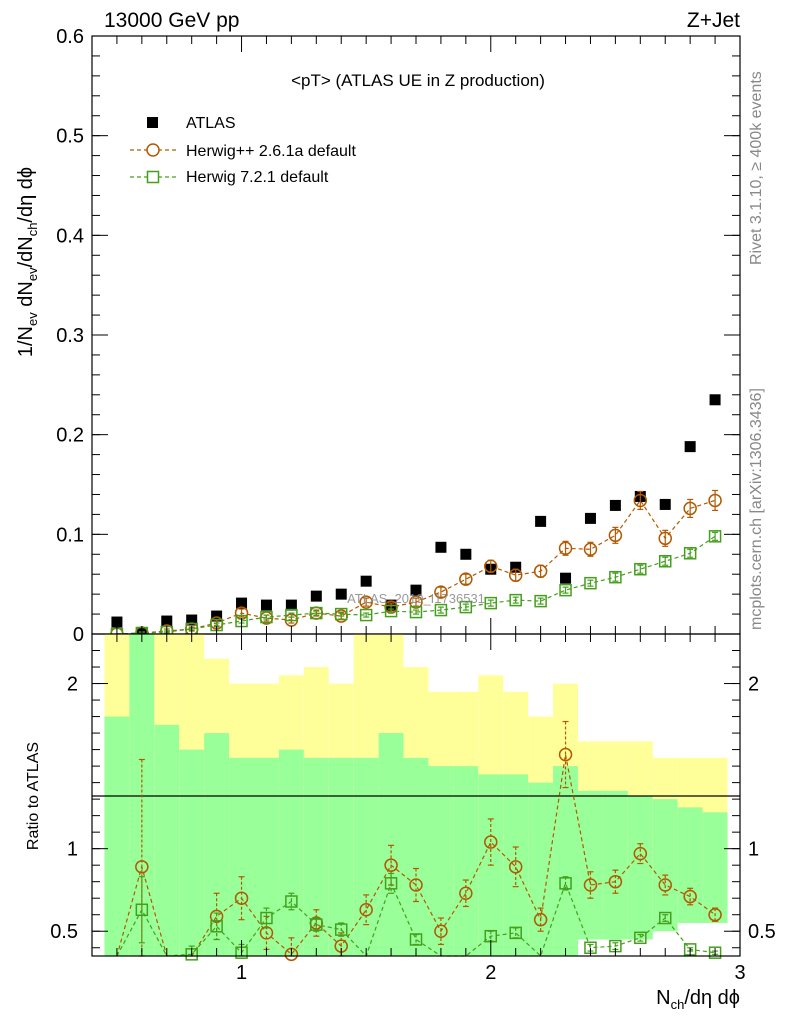 The width and height of the screenshot is (786, 1024). Describe the element at coordinates (762, 932) in the screenshot. I see `ratio-y-tick-label-right: 0.5` at that location.